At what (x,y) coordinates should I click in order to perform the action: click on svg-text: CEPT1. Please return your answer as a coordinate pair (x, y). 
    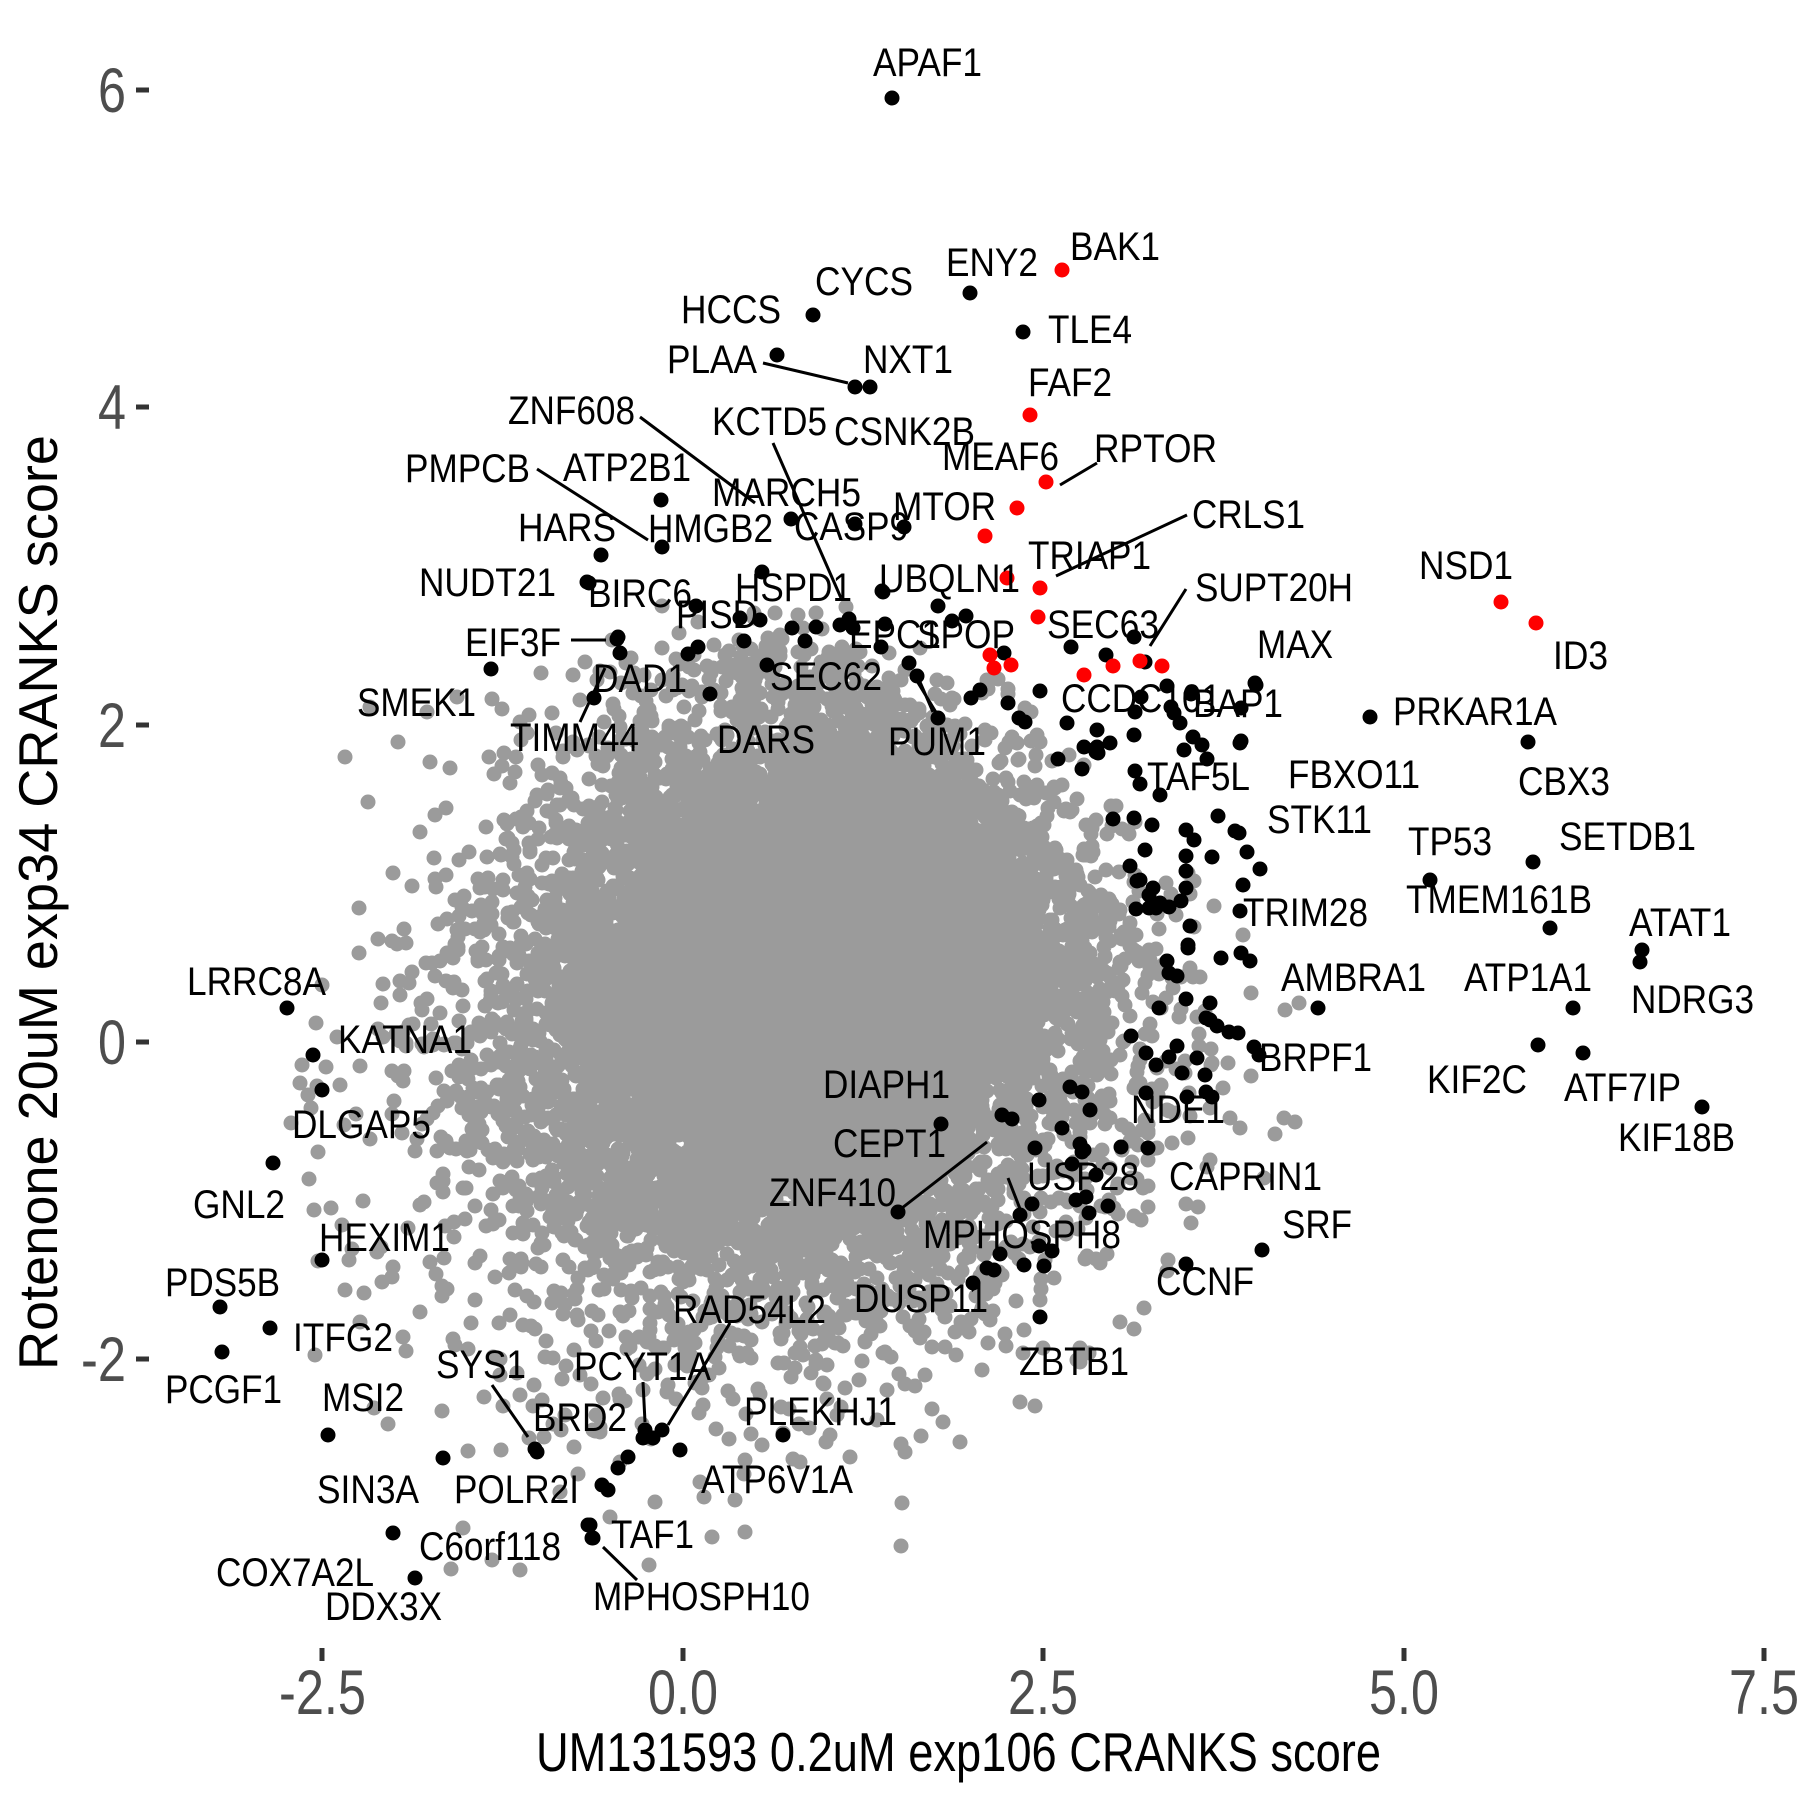
    Looking at the image, I should click on (889, 1144).